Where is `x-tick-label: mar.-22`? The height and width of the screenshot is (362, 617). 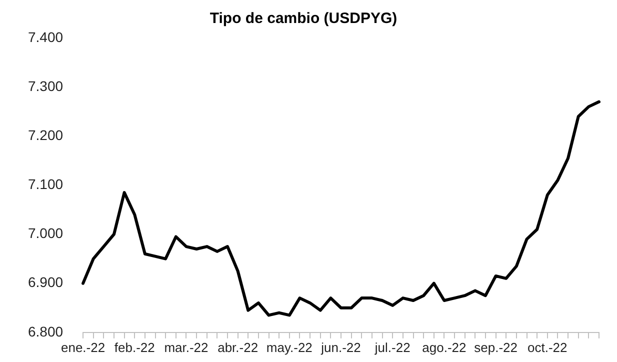
x-tick-label: mar.-22 is located at coordinates (186, 347).